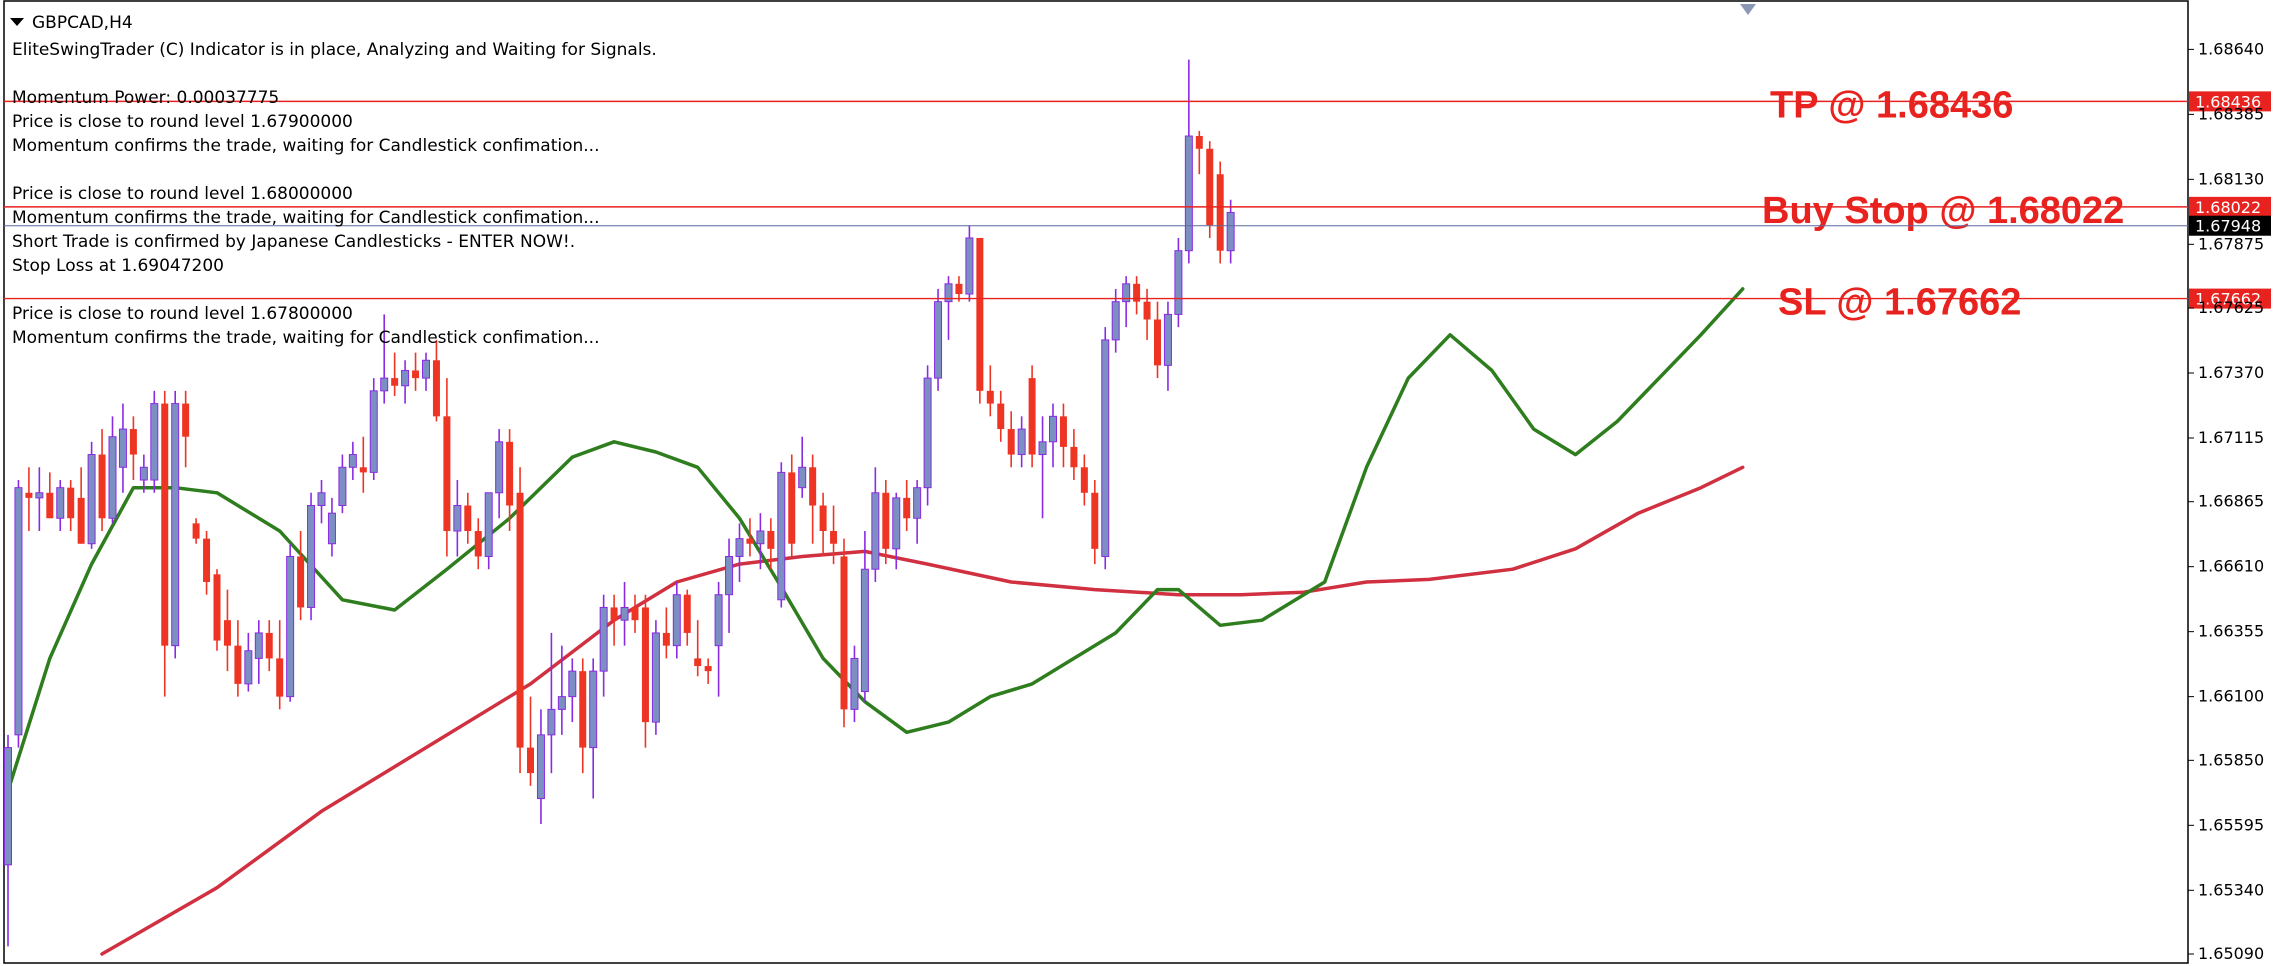  What do you see at coordinates (2231, 178) in the screenshot?
I see `axis-tick-label: 1.68130` at bounding box center [2231, 178].